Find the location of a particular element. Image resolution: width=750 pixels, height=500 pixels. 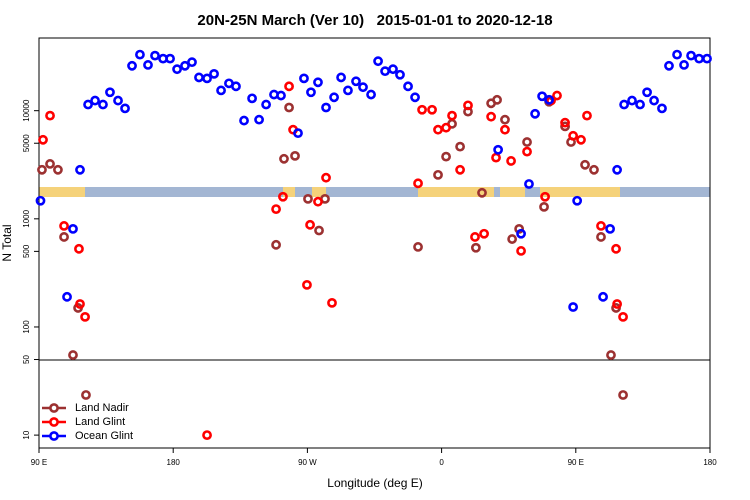

x-tick-label: 180 is located at coordinates (174, 462).